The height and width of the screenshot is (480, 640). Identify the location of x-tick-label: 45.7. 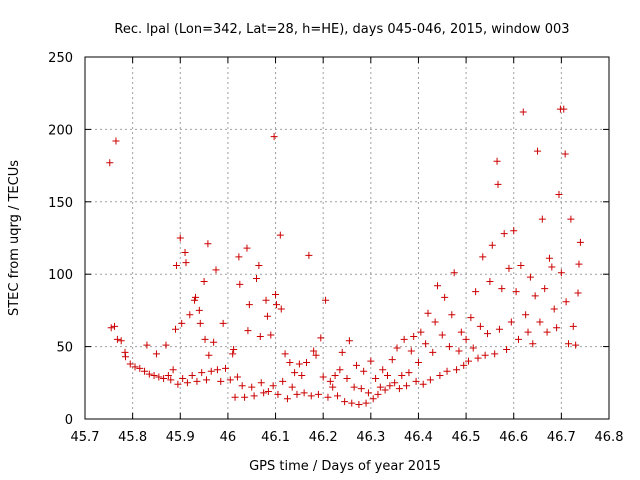
(85, 437).